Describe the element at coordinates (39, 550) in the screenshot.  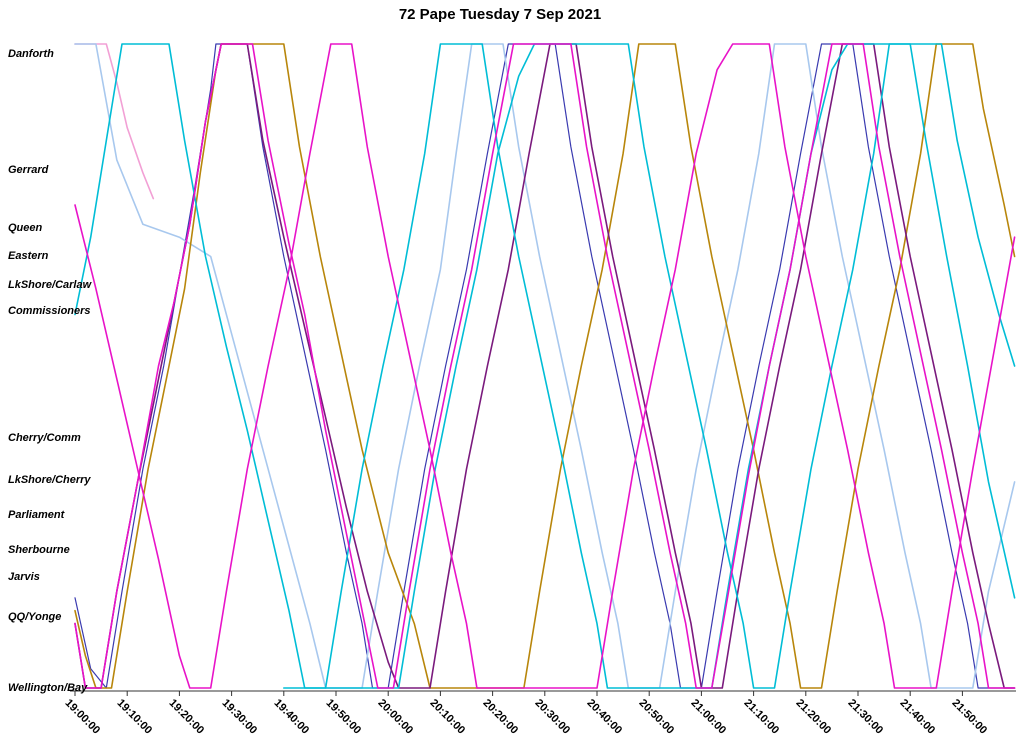
I see `y-axis-station-label: Sherbourne` at that location.